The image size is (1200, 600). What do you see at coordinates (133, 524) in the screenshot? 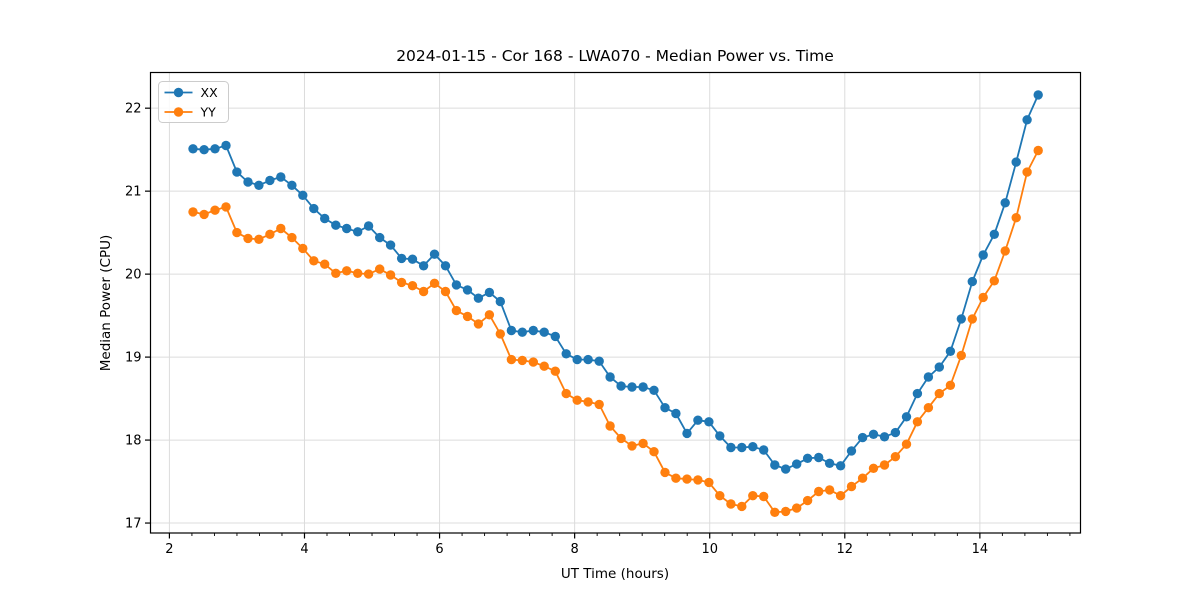
I see `y-tick-label: 17` at bounding box center [133, 524].